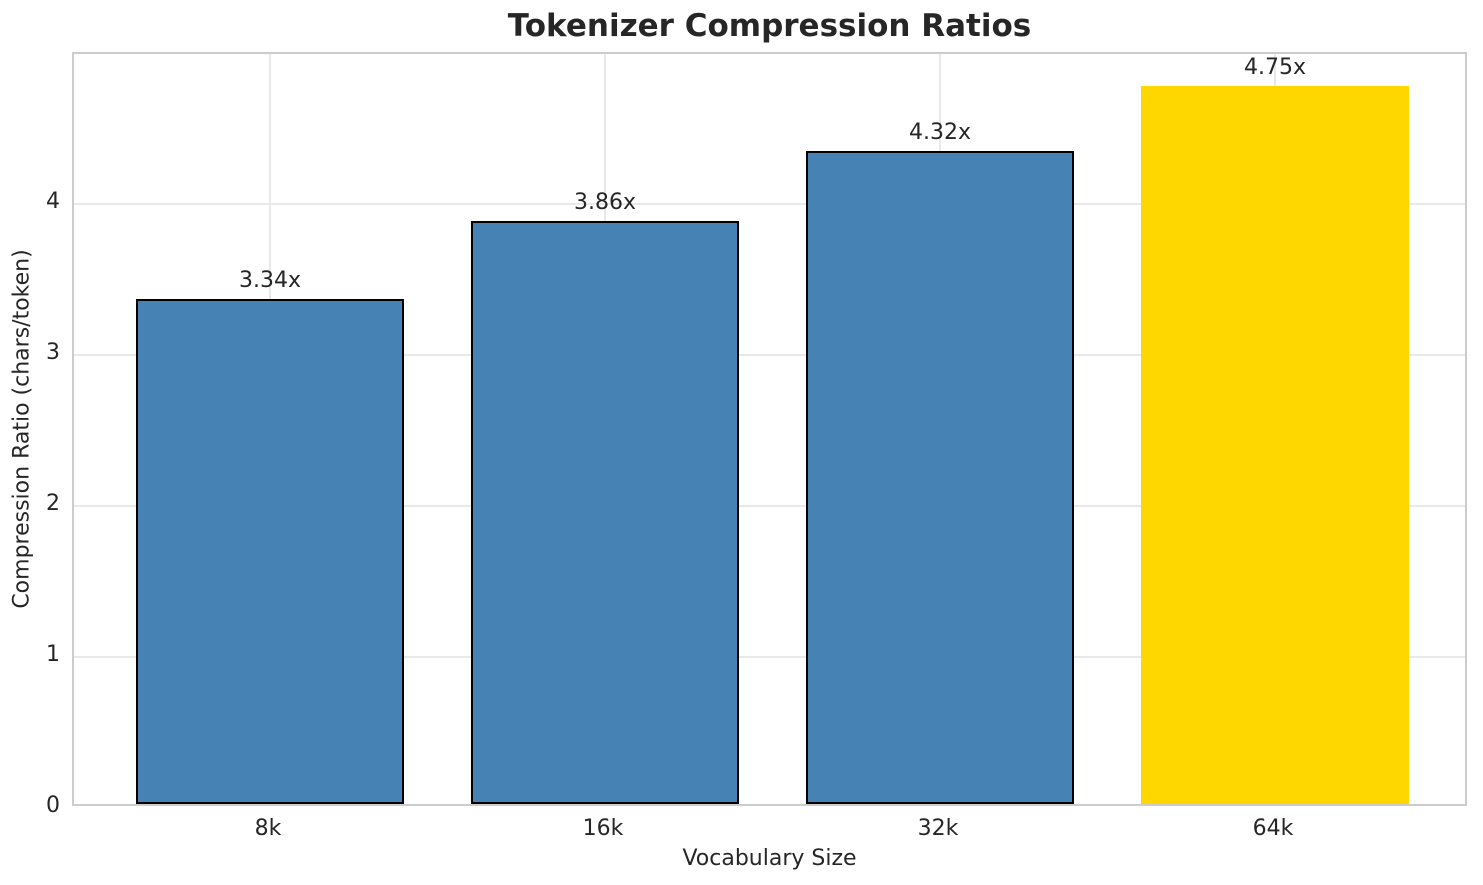  I want to click on y-tick-label: 0, so click(53, 805).